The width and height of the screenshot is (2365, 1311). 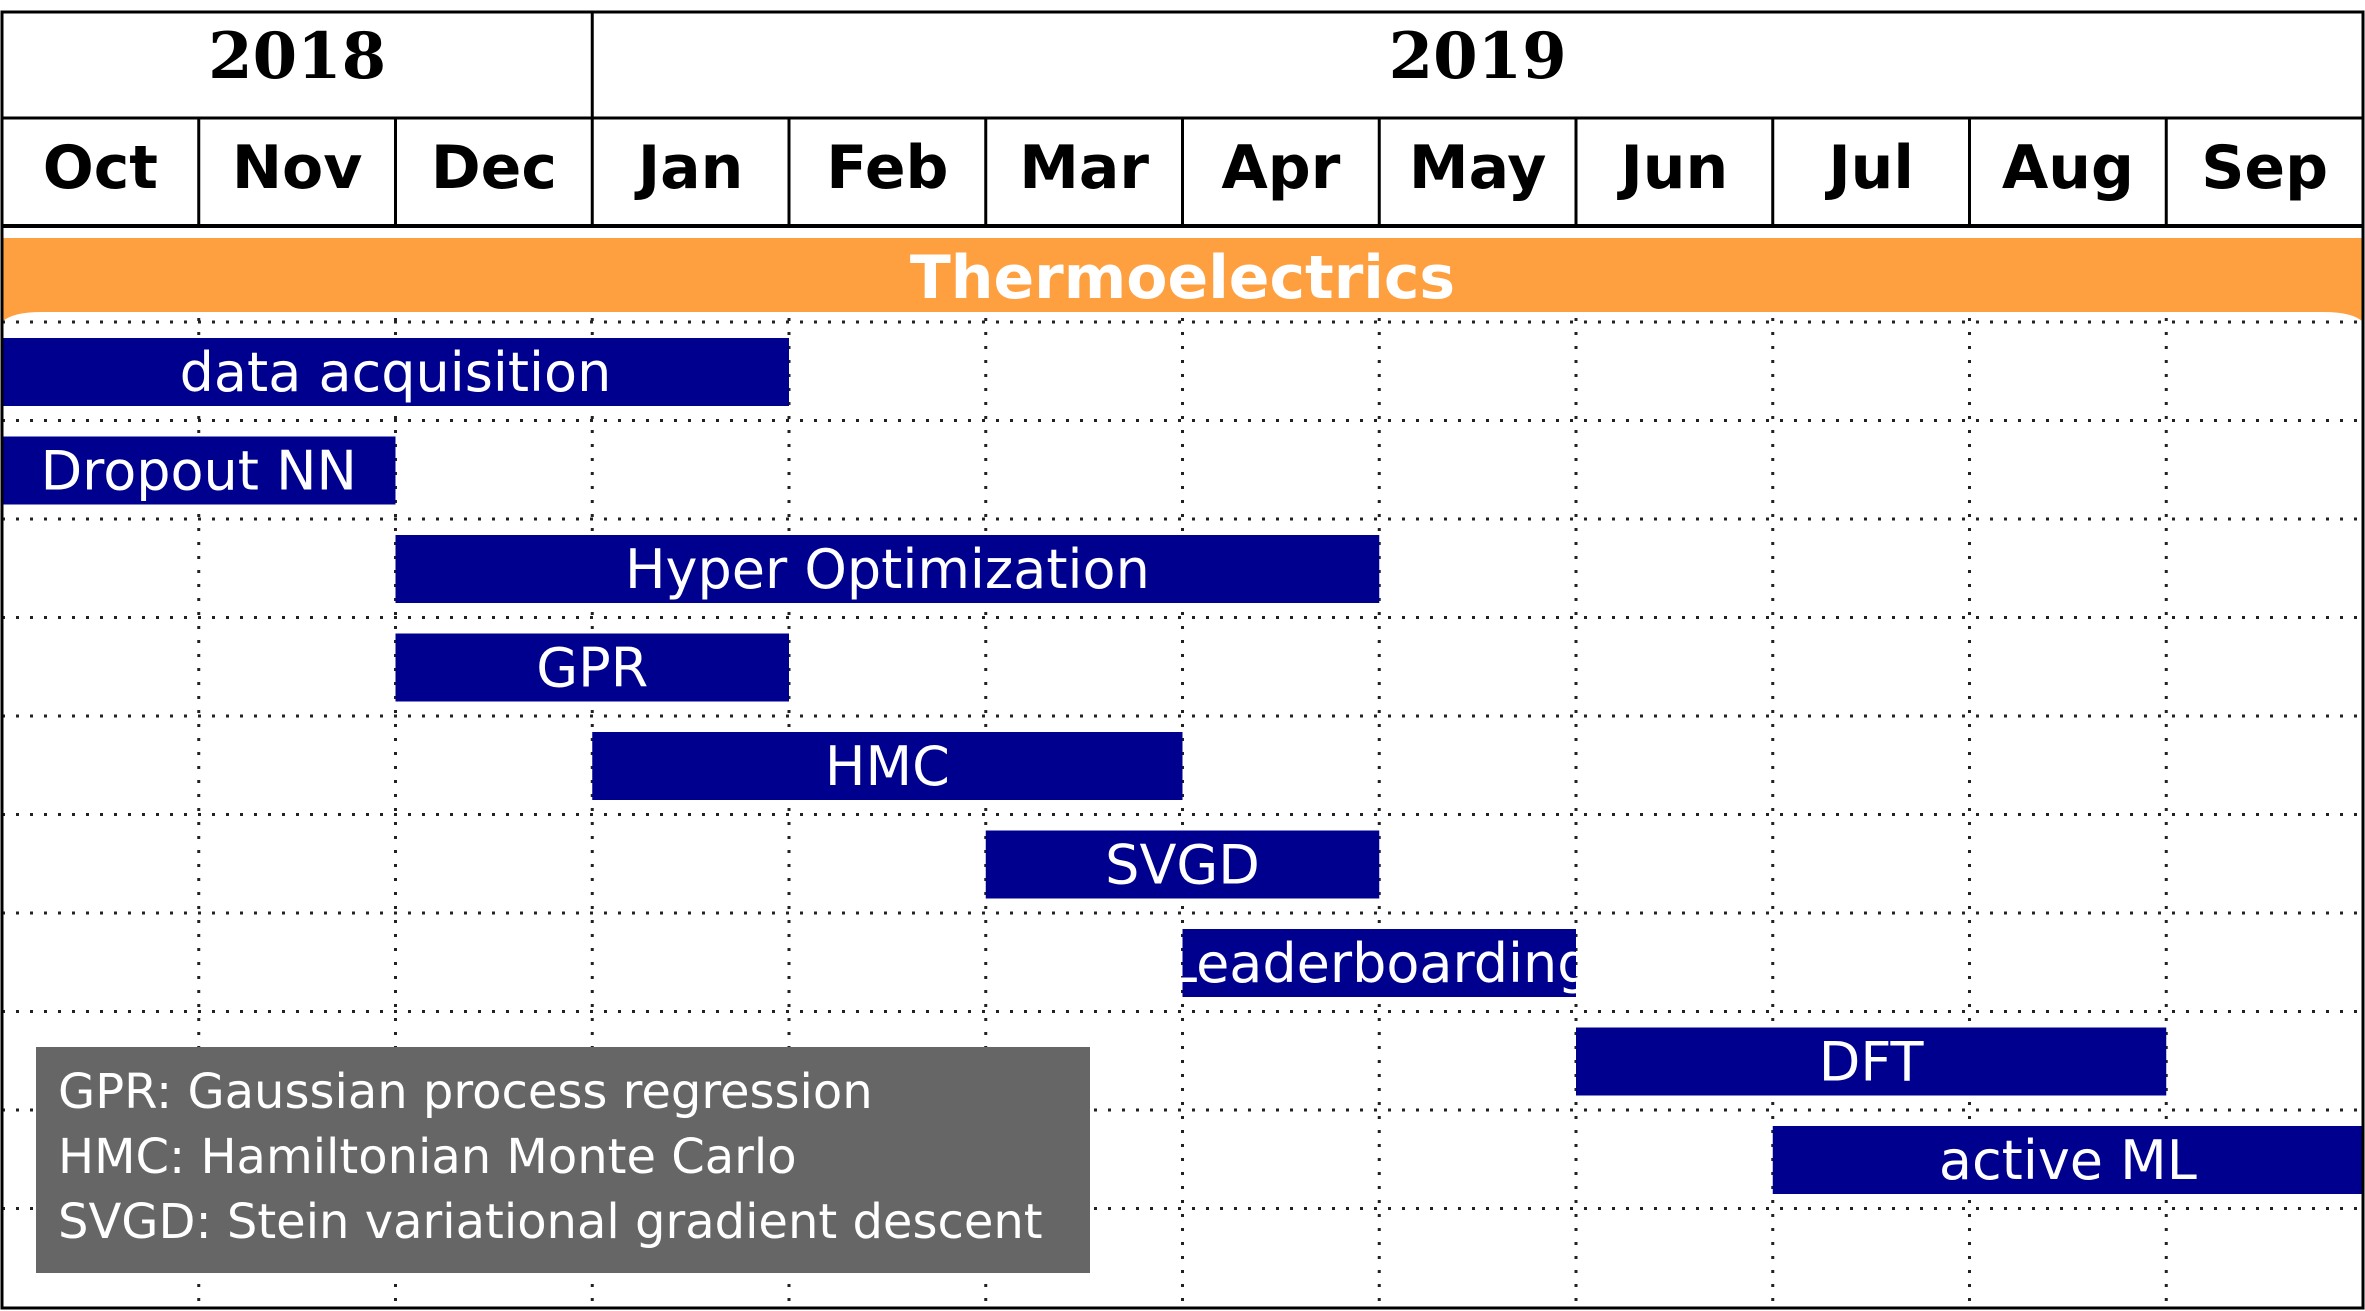 I want to click on month-label: Oct, so click(x=100, y=168).